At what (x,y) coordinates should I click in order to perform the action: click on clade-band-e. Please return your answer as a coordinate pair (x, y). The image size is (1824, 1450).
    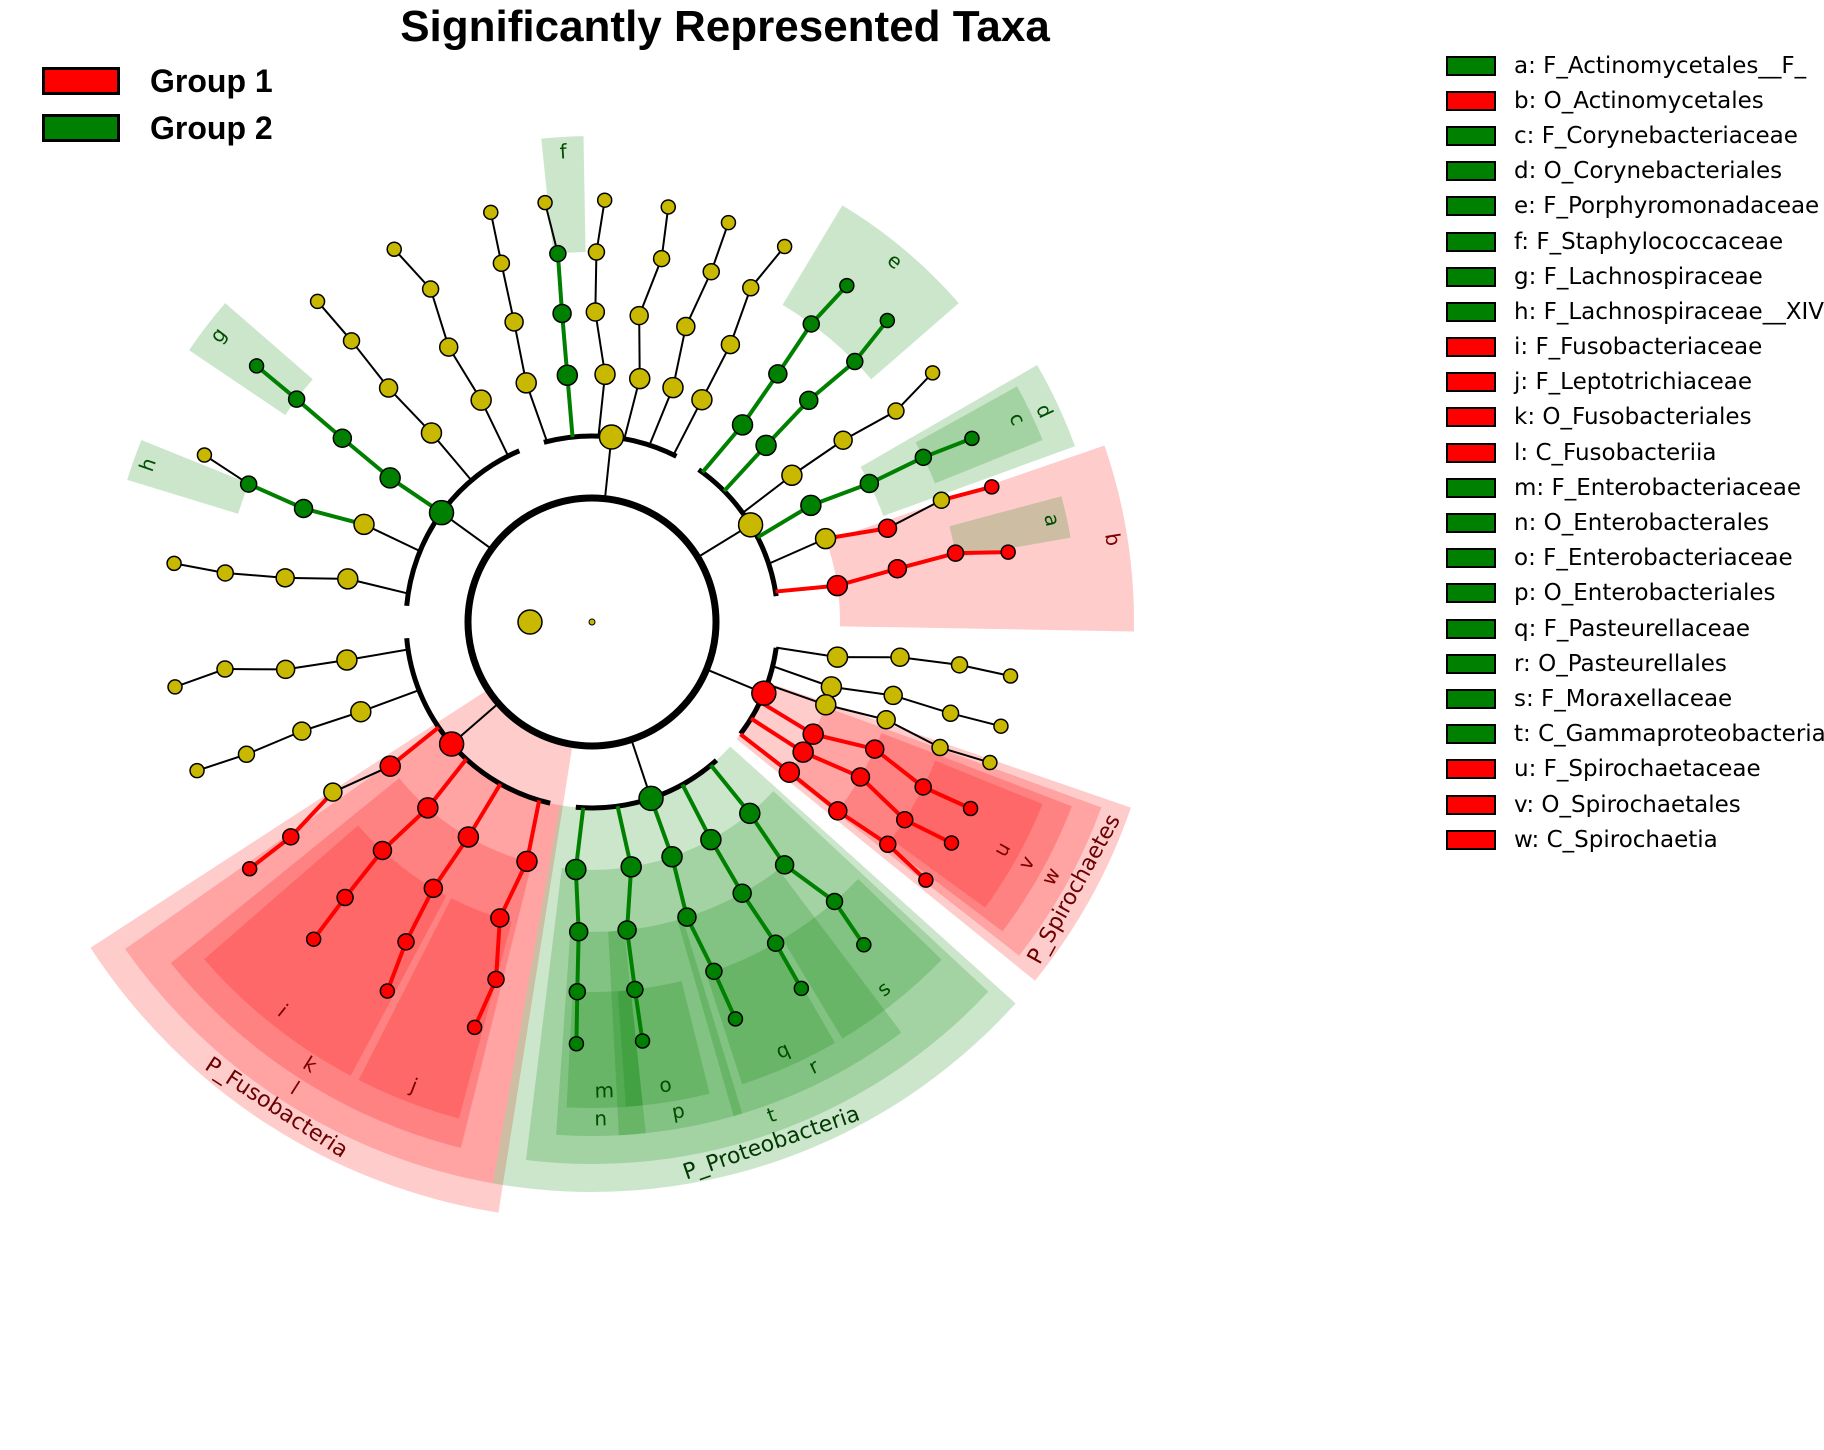
    Looking at the image, I should click on (870, 292).